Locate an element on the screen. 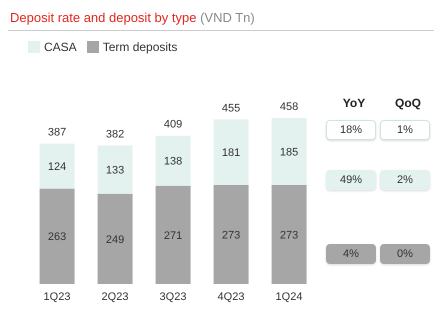 This screenshot has width=442, height=333. total-label: 382 is located at coordinates (115, 134).